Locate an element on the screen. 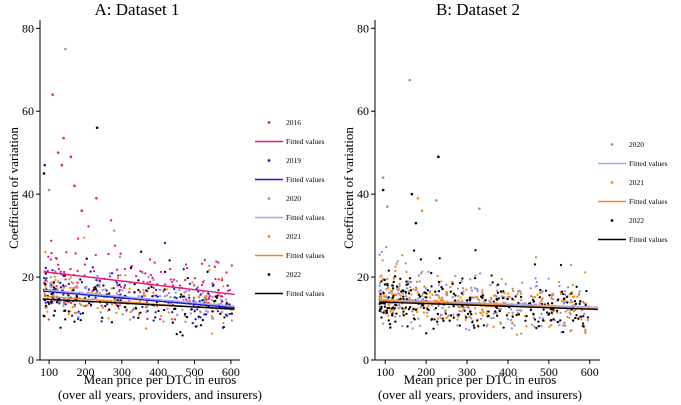 This screenshot has height=405, width=681. panel-b-y-label: Coefficient of variation is located at coordinates (348, 188).